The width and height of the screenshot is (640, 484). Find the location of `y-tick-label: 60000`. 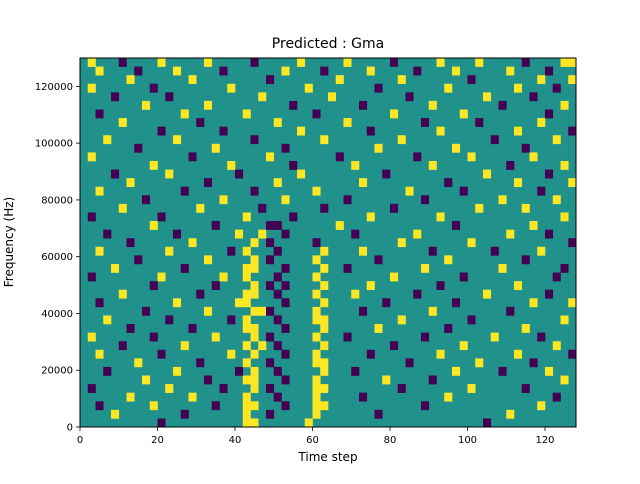

y-tick-label: 60000 is located at coordinates (57, 257).